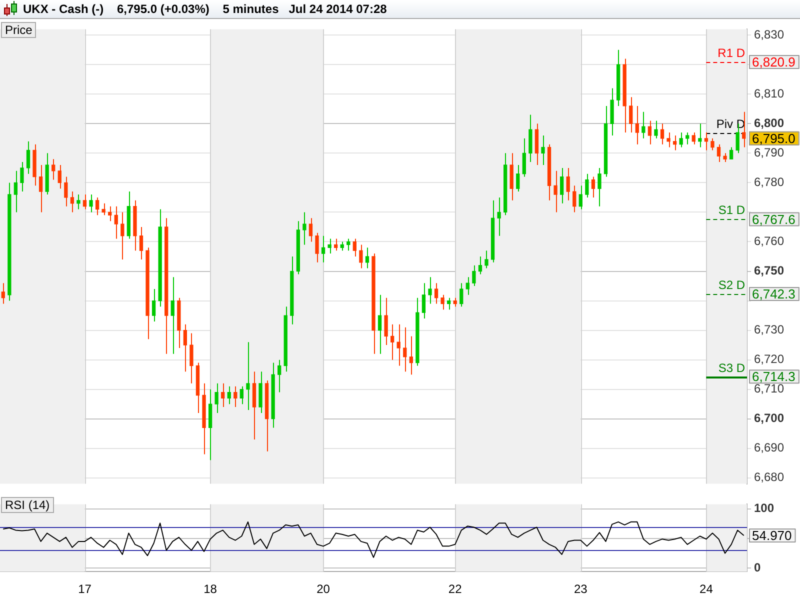 This screenshot has height=600, width=800. Describe the element at coordinates (732, 367) in the screenshot. I see `ref-line-label: S3 D` at that location.